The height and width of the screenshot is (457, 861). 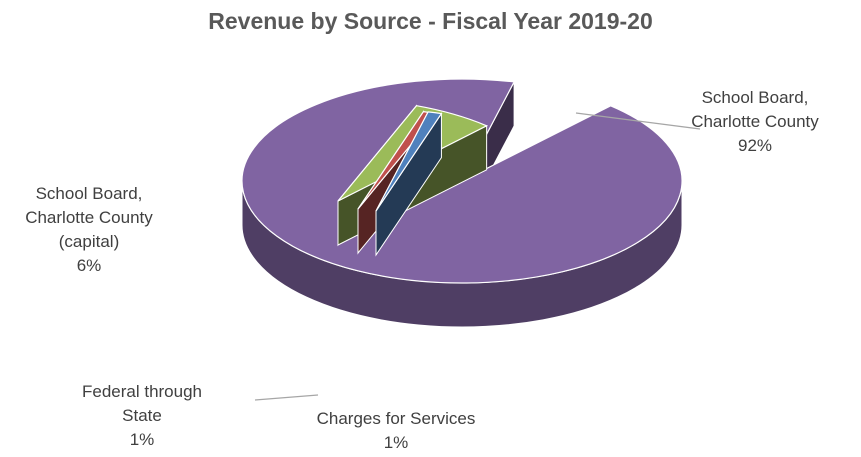 What do you see at coordinates (89, 265) in the screenshot?
I see `slice-percent: 6%` at bounding box center [89, 265].